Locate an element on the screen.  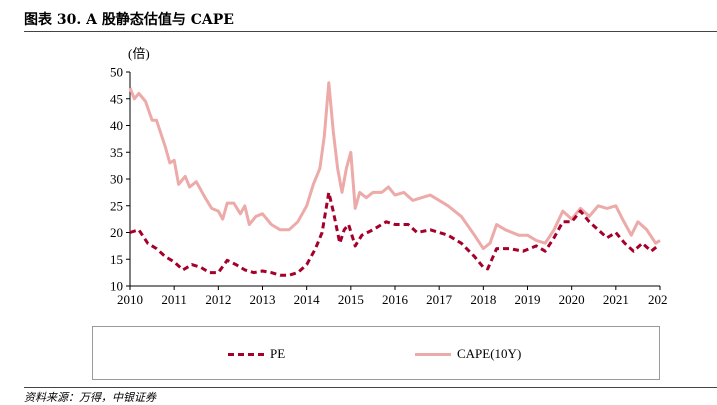
x-tick-label: 202 is located at coordinates (658, 299).